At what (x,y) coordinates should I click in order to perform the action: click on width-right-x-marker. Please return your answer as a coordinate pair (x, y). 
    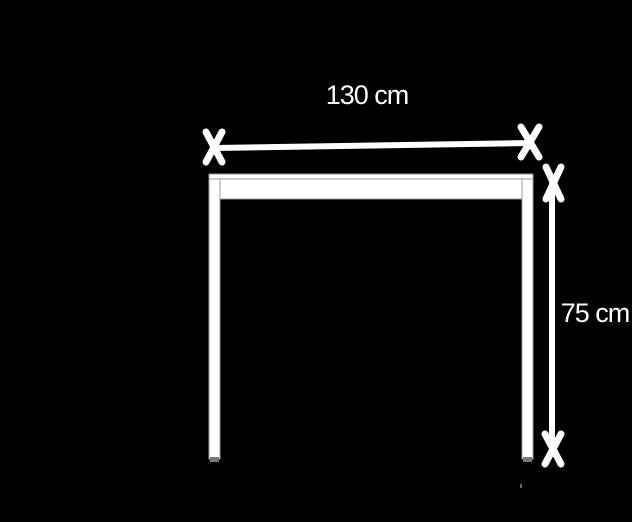
    Looking at the image, I should click on (530, 142).